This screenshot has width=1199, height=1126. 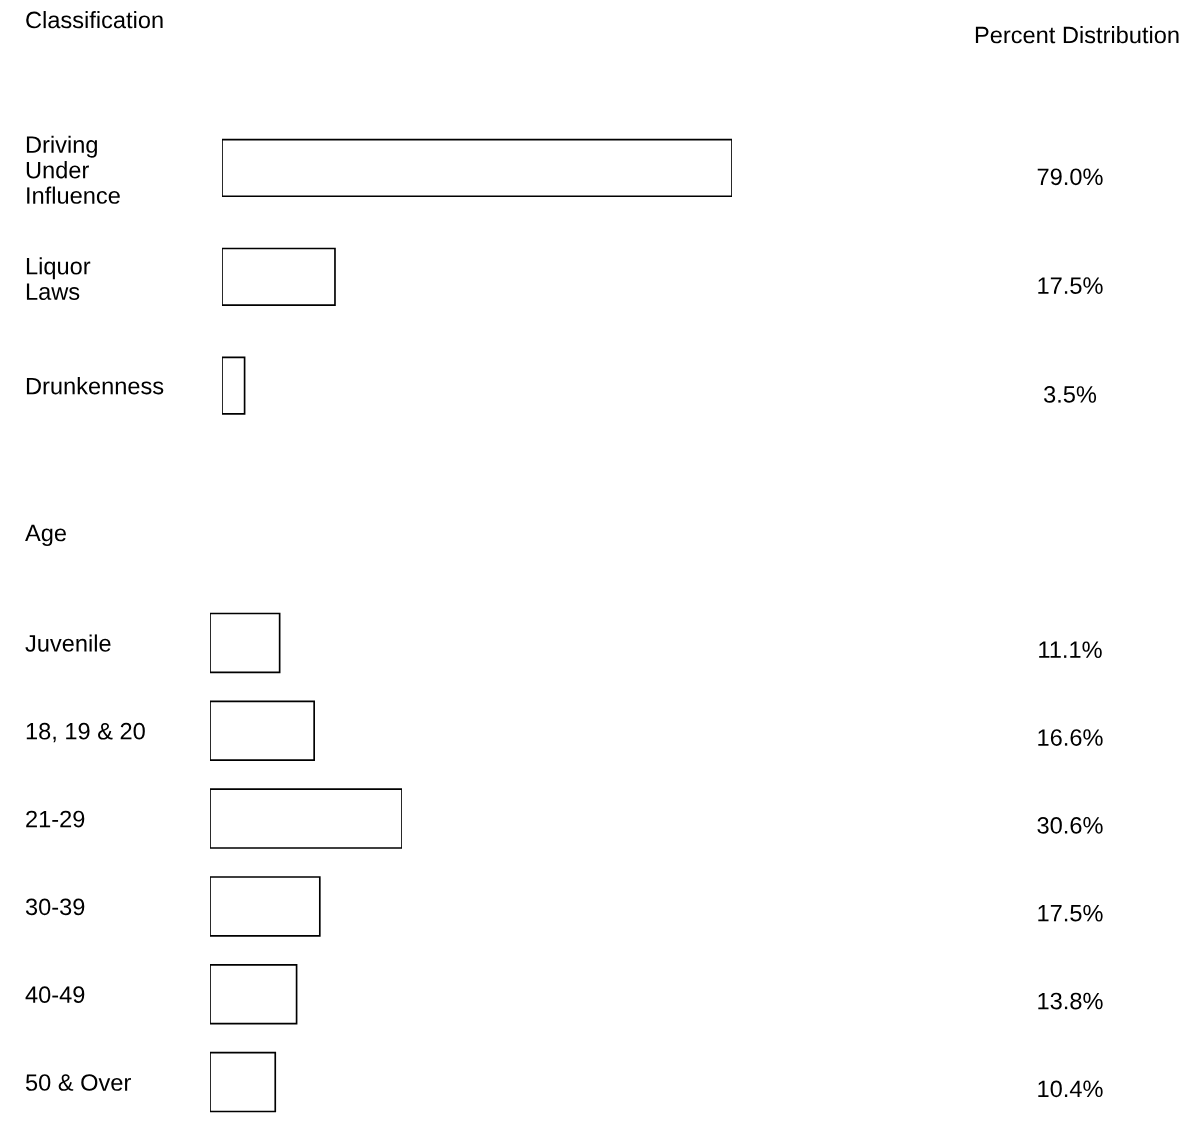 What do you see at coordinates (1070, 1001) in the screenshot?
I see `data-label: 13.8%` at bounding box center [1070, 1001].